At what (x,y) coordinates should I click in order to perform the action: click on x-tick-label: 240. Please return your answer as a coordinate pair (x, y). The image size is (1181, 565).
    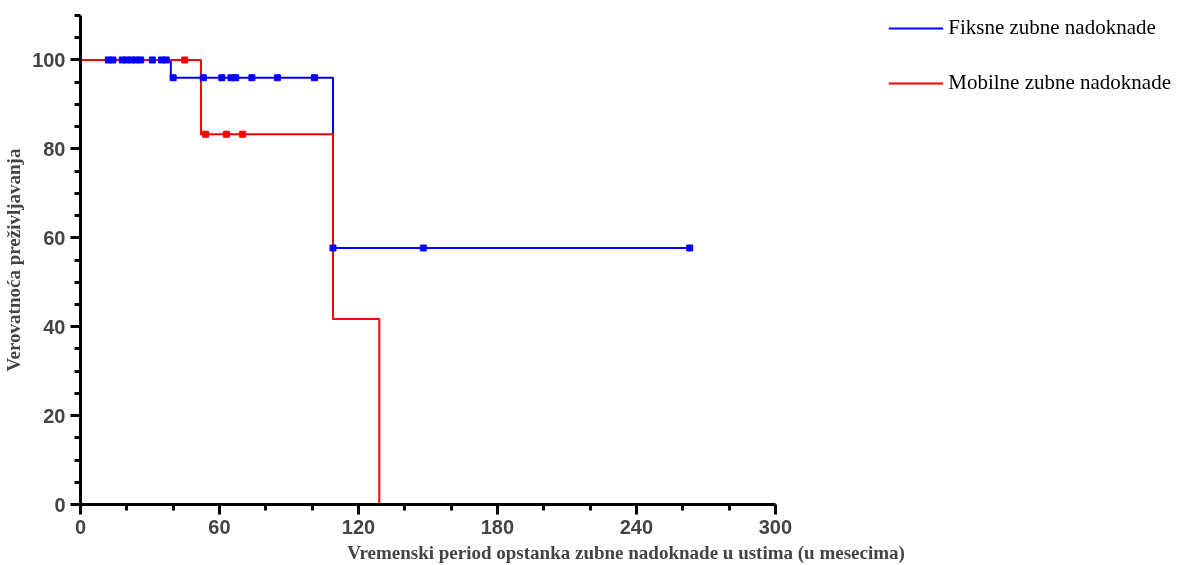
    Looking at the image, I should click on (636, 526).